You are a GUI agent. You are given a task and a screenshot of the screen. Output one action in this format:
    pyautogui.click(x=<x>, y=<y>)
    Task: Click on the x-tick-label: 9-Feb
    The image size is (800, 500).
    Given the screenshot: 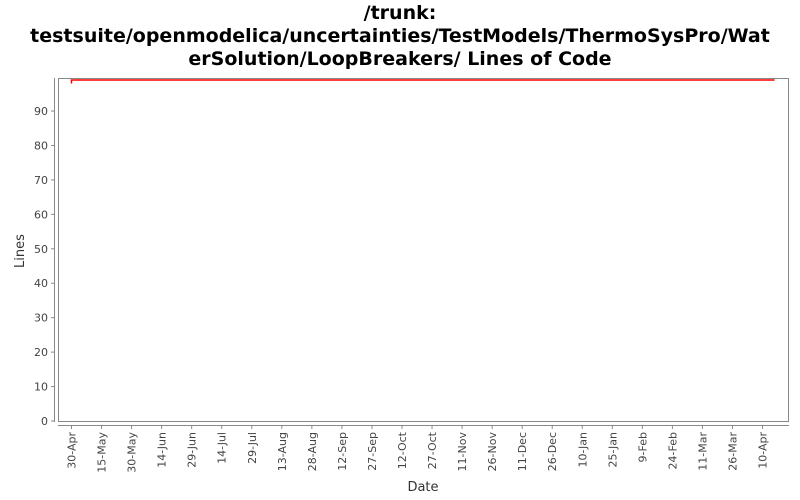 What is the action you would take?
    pyautogui.click(x=642, y=447)
    